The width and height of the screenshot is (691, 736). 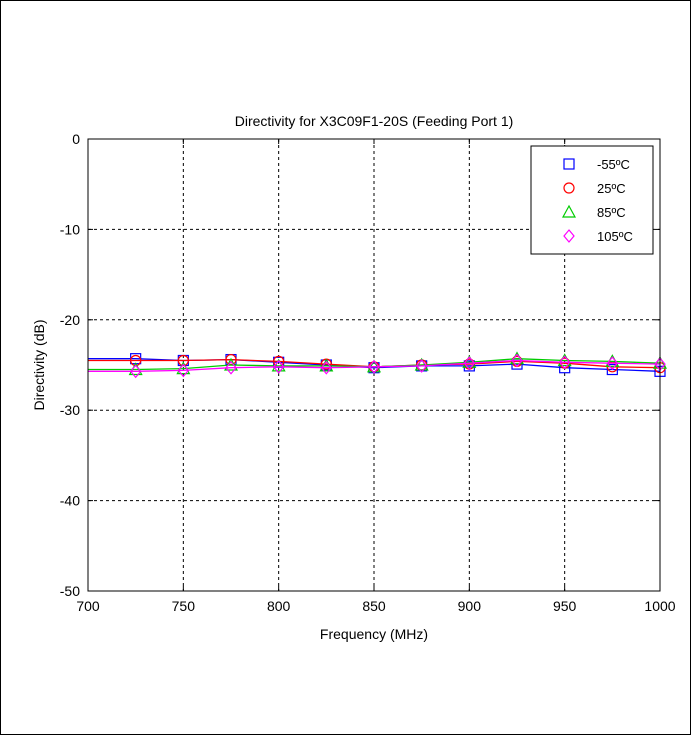 I want to click on y-tick-label: -40, so click(x=70, y=501).